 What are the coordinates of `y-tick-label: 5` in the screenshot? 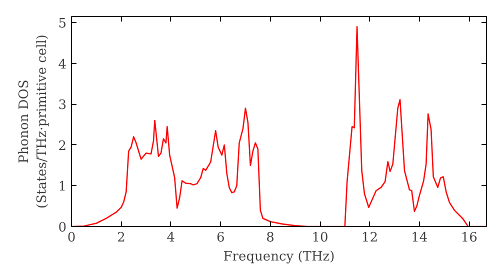 It's located at (62, 24).